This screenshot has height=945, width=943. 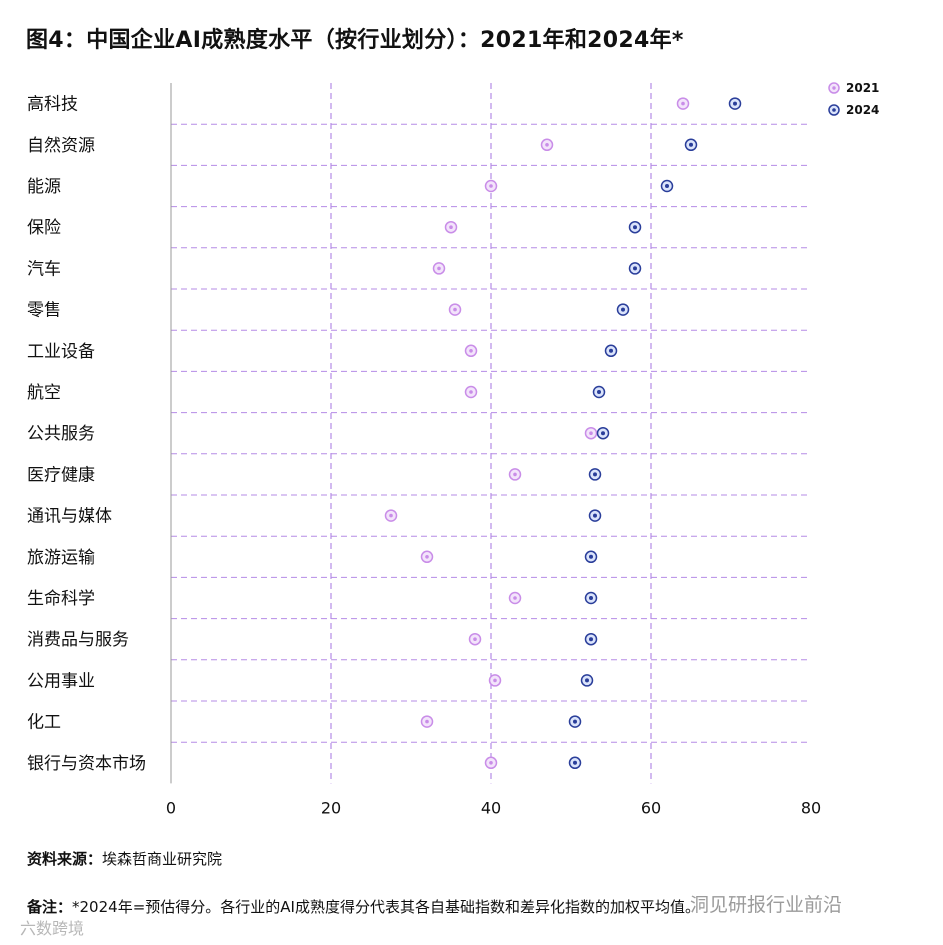 I want to click on x-tick-label: 0, so click(x=171, y=807).